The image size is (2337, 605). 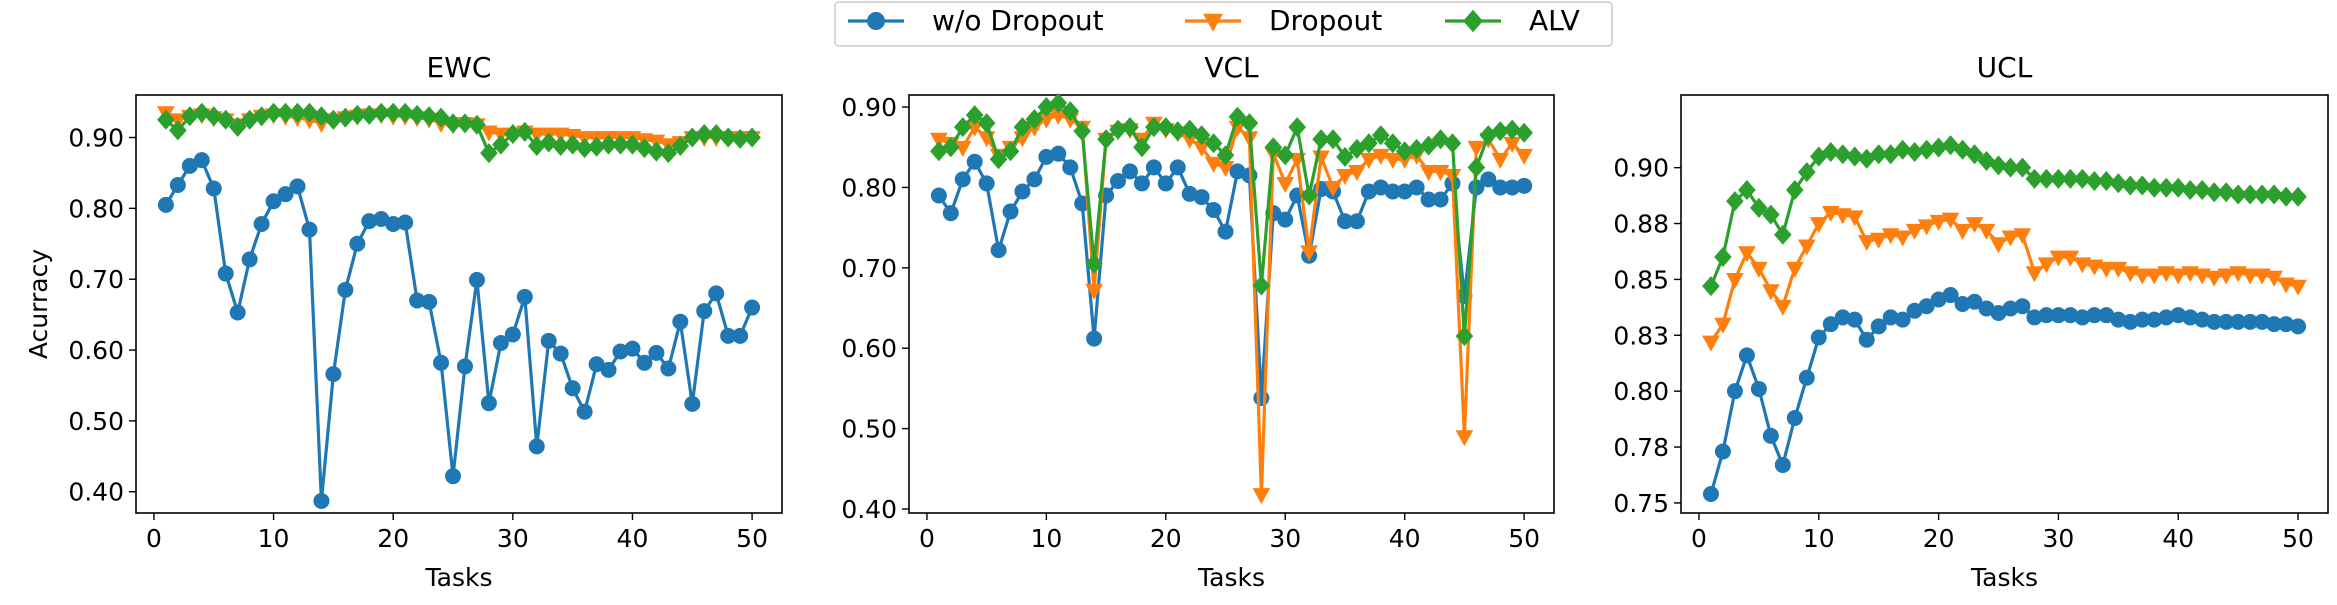 What do you see at coordinates (2178, 538) in the screenshot?
I see `x-tick-label: 40` at bounding box center [2178, 538].